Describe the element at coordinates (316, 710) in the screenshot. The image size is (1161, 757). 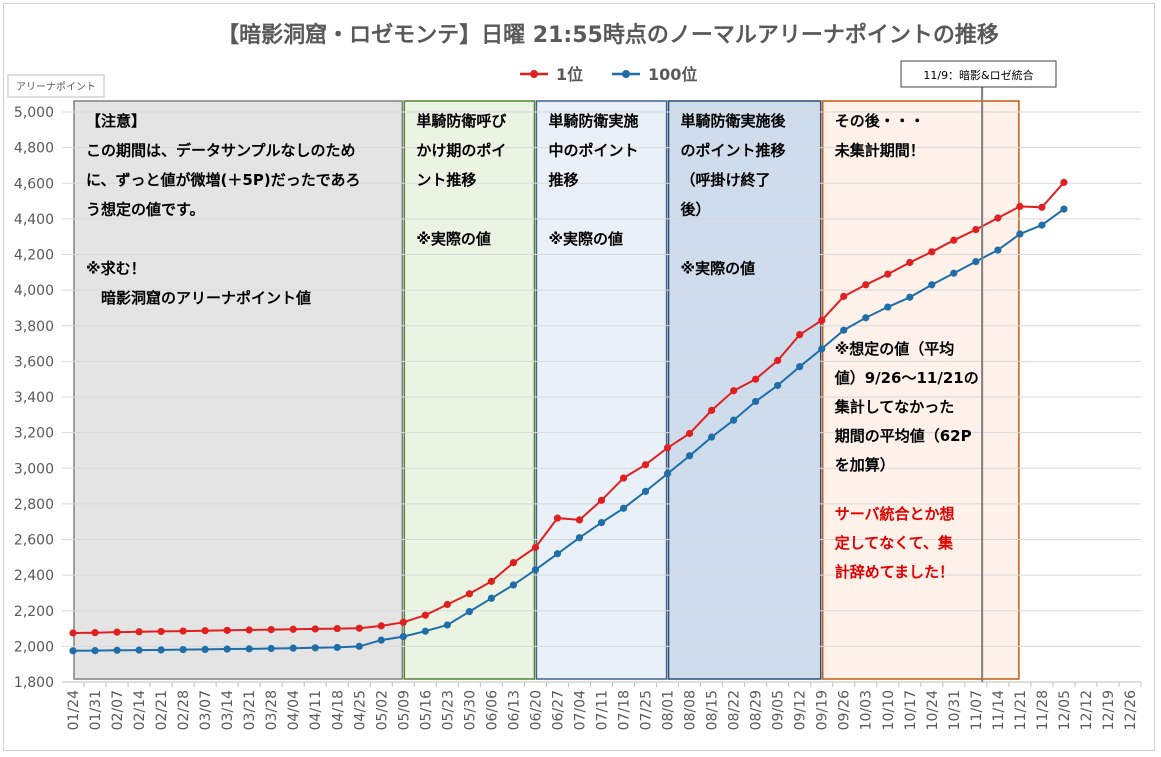
I see `x-tick-label: 04/11` at that location.